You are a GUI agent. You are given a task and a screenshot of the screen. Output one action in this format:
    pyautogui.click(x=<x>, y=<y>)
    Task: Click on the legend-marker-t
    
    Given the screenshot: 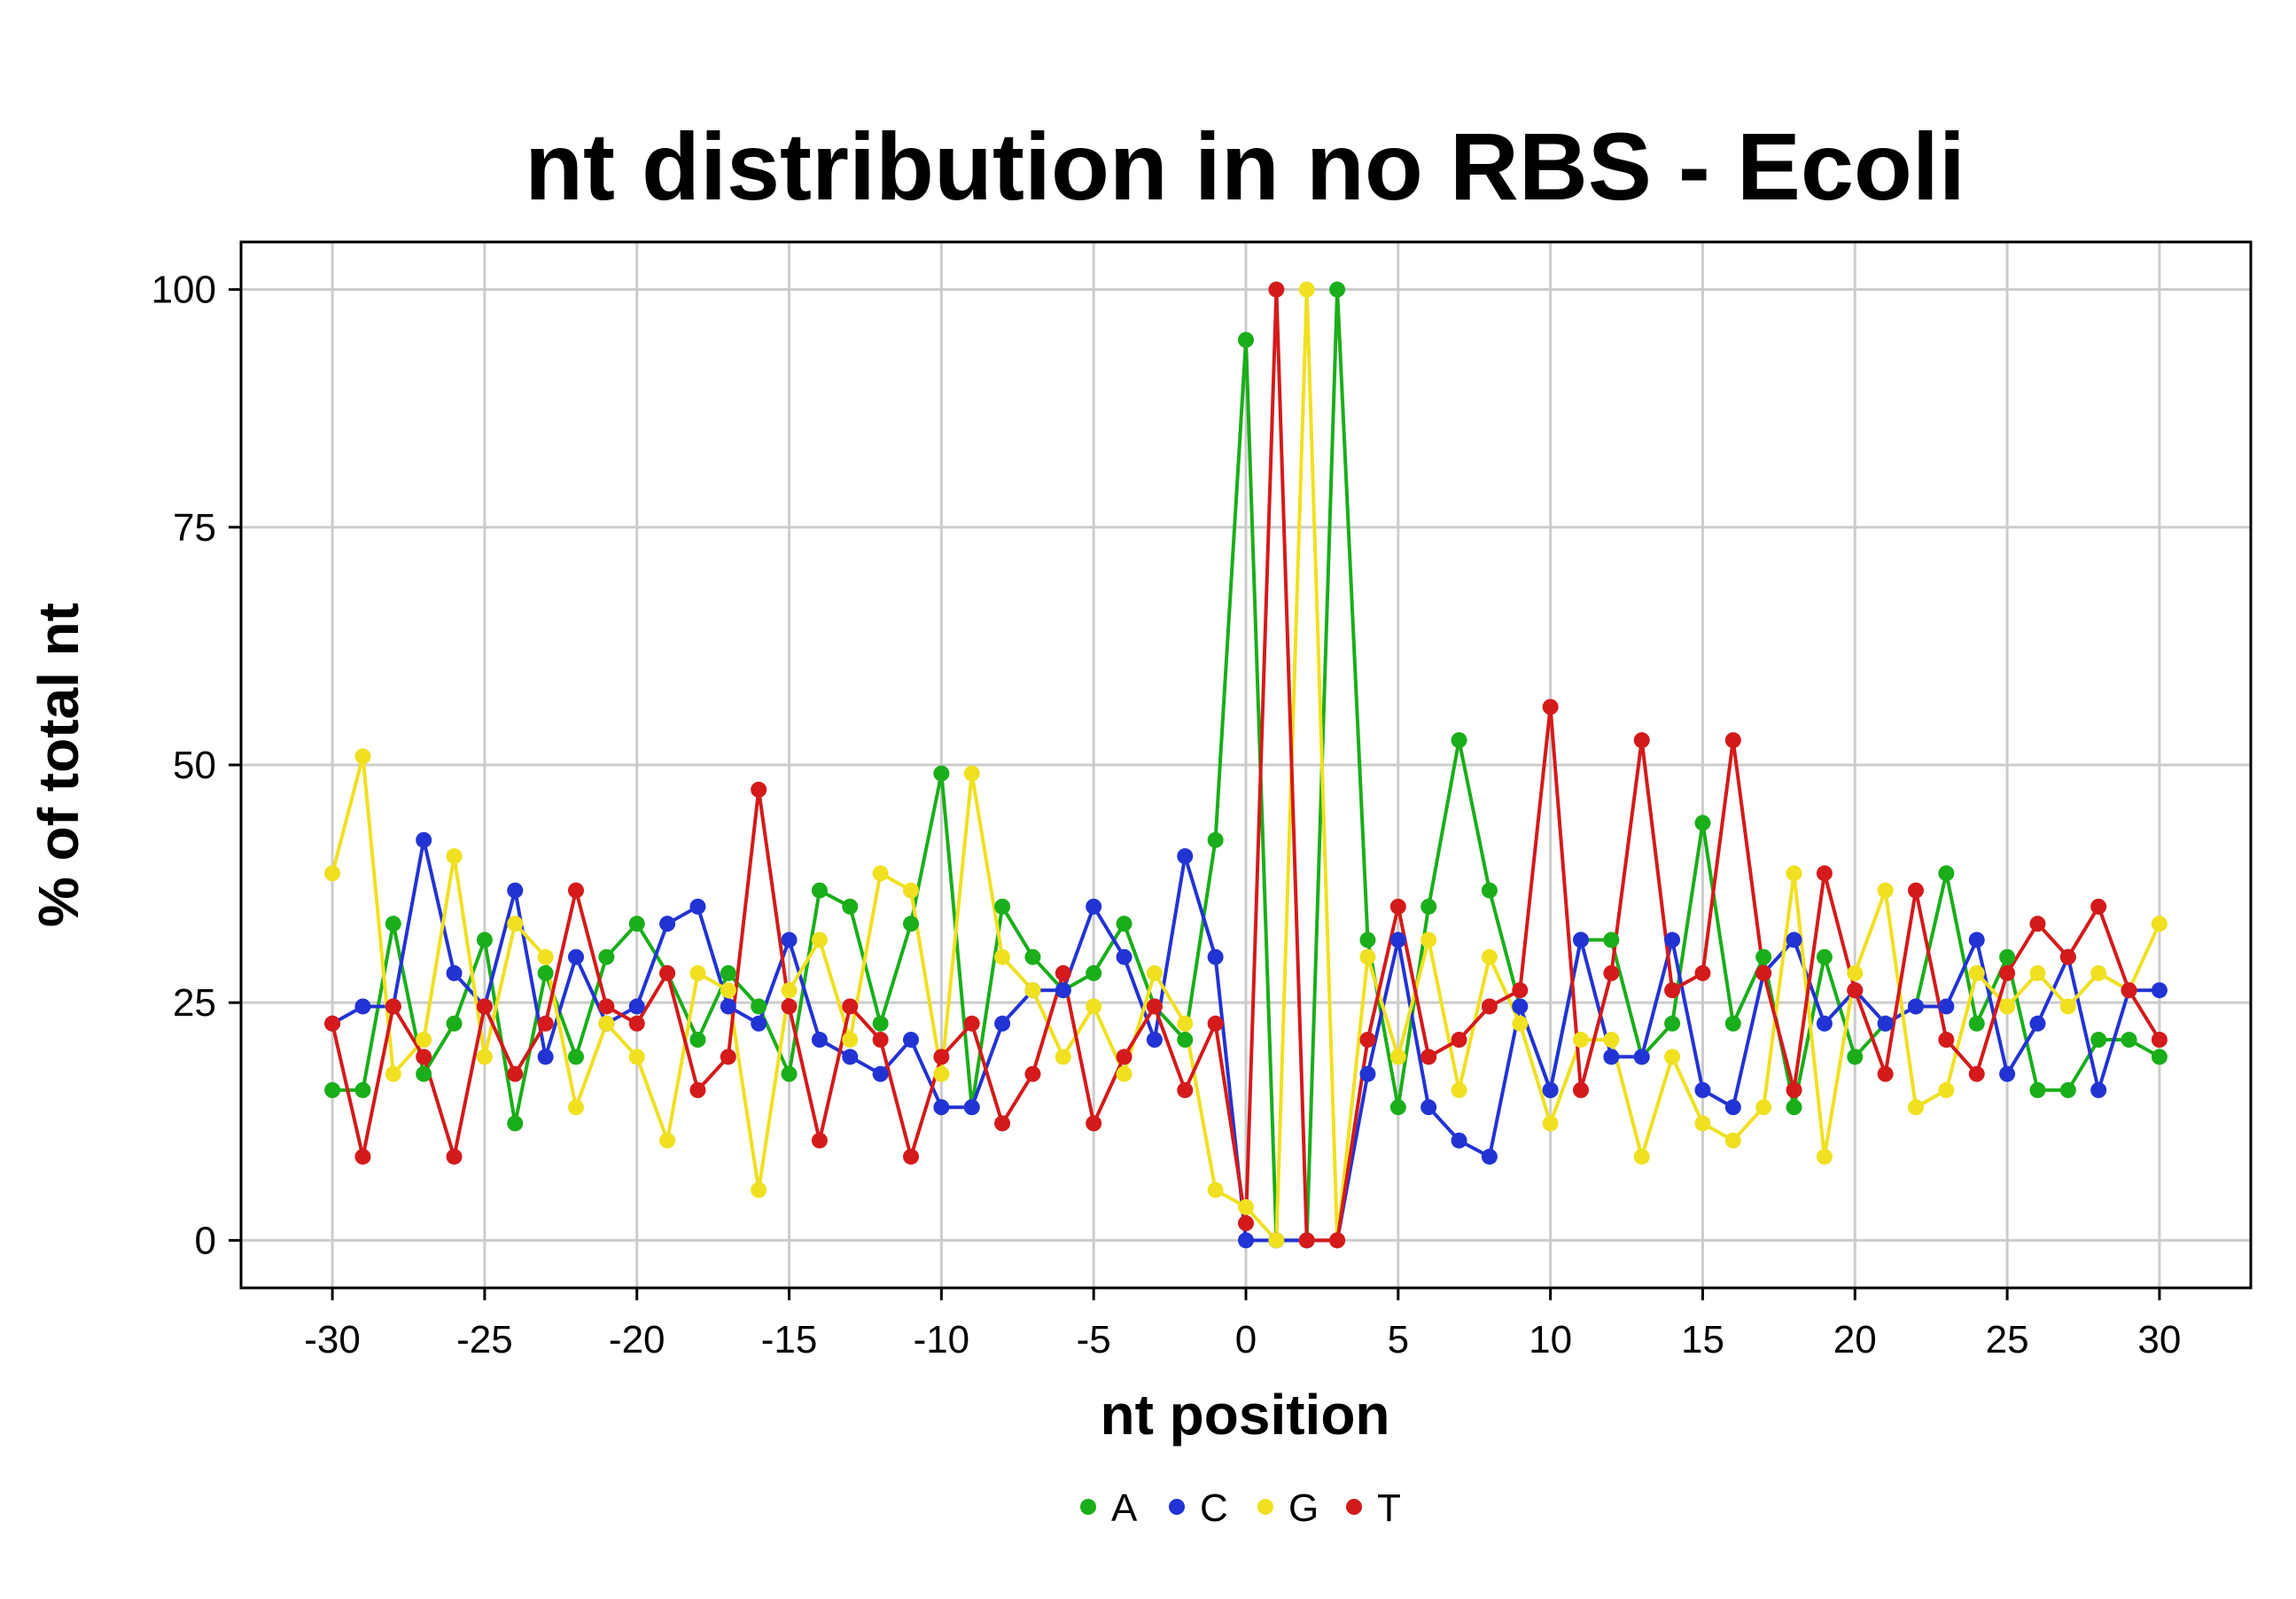 What is the action you would take?
    pyautogui.click(x=1354, y=1507)
    